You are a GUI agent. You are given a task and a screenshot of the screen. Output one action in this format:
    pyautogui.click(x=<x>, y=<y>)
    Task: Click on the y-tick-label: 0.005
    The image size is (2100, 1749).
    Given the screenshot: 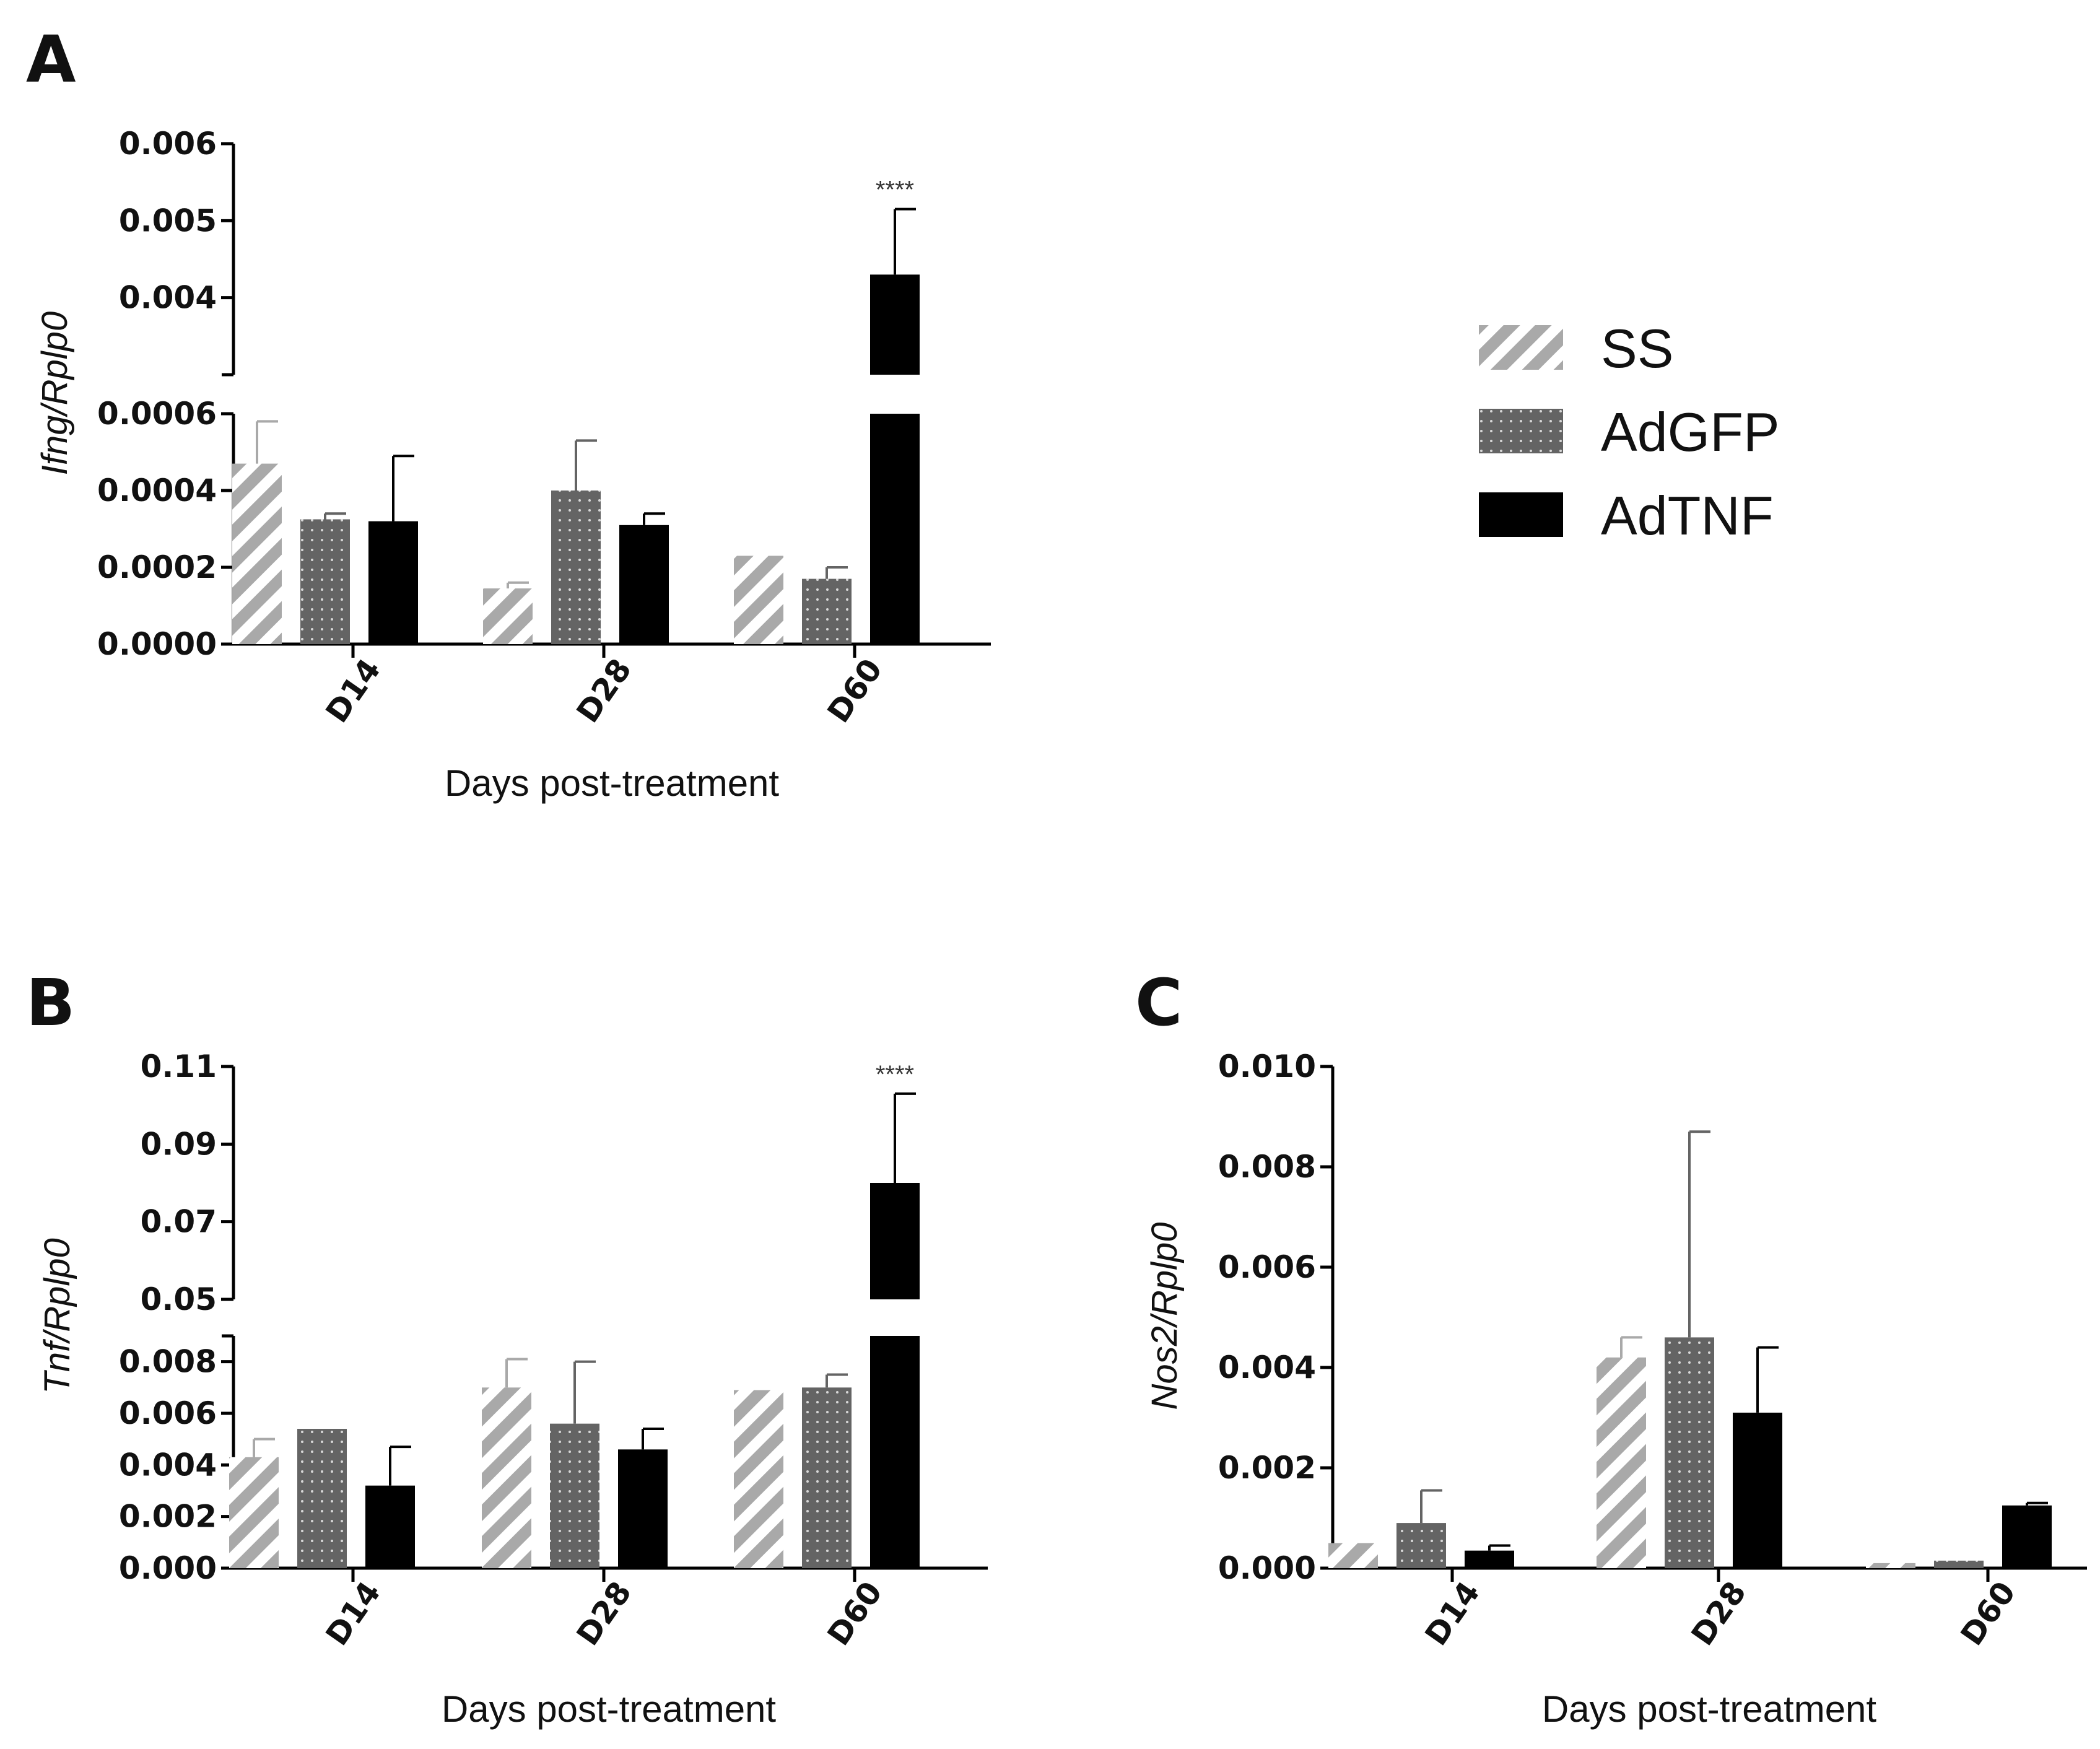 What is the action you would take?
    pyautogui.click(x=168, y=220)
    